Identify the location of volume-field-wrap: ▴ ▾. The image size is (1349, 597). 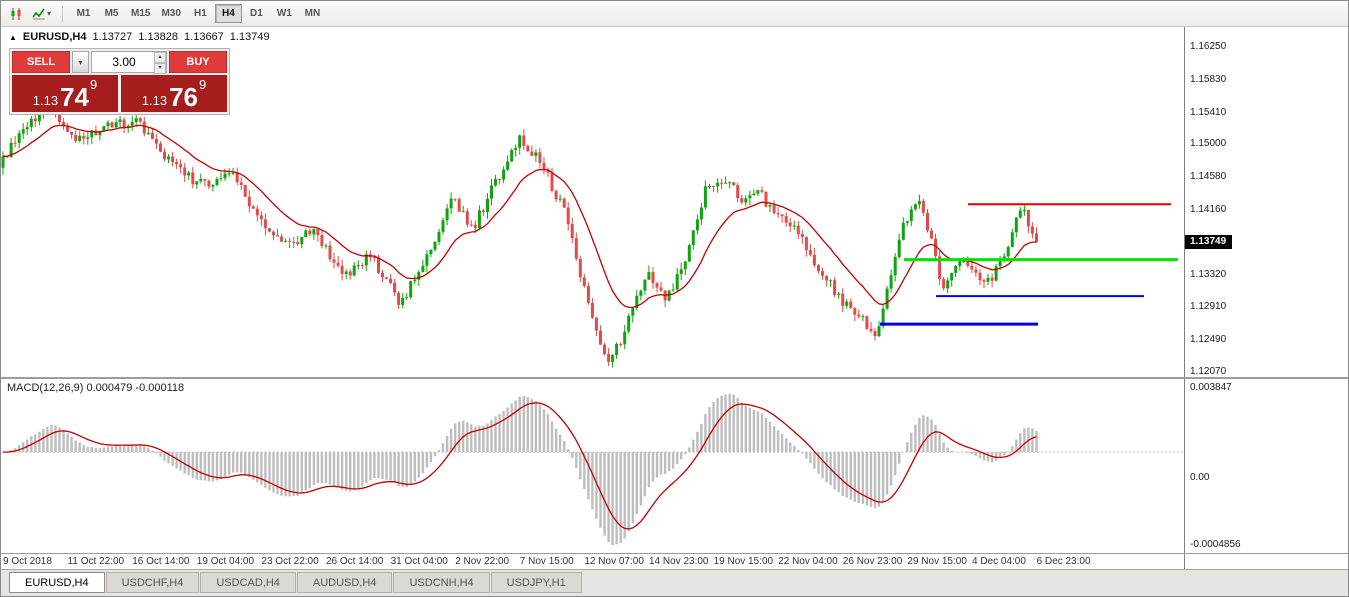
(129, 62).